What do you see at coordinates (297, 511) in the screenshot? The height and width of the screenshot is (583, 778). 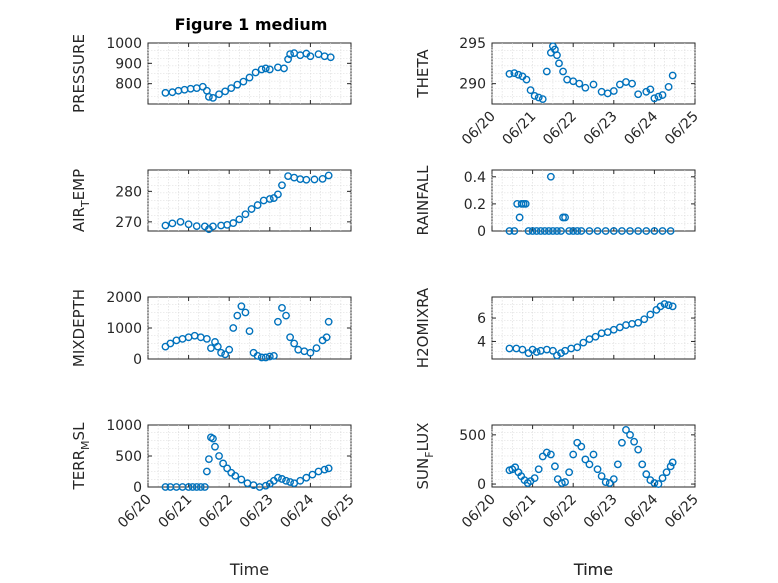 I see `x-tick-label: 06/24` at bounding box center [297, 511].